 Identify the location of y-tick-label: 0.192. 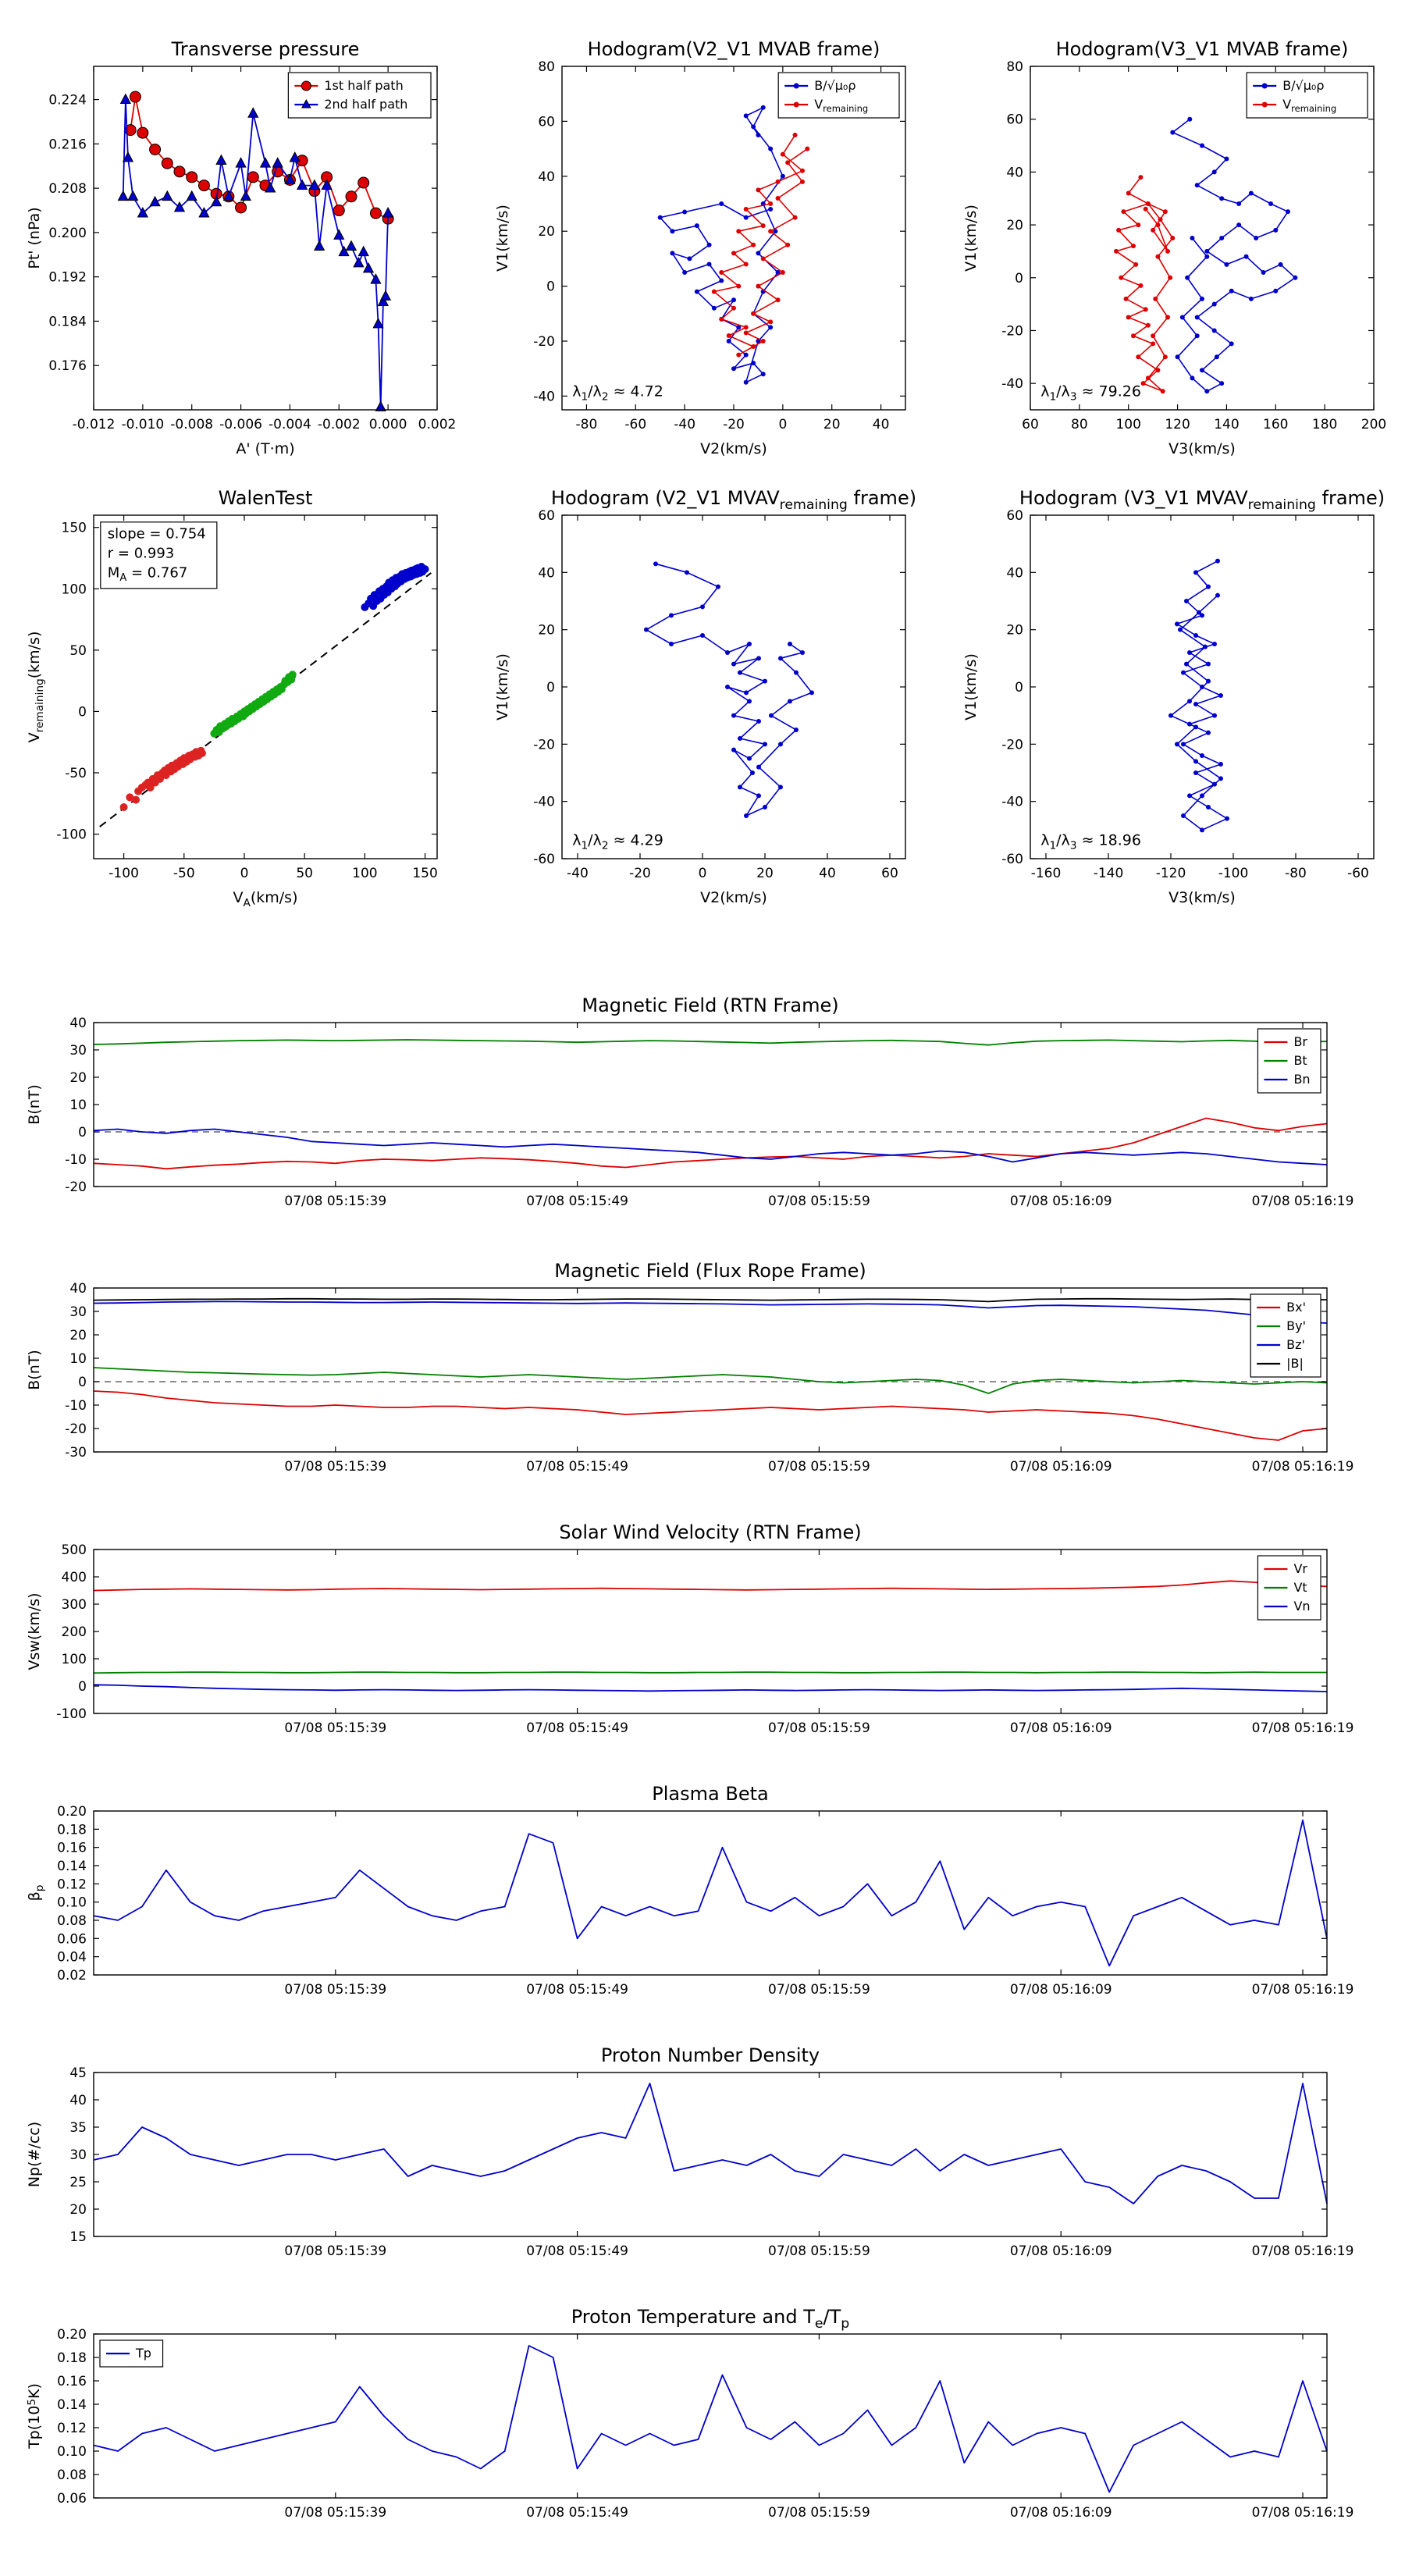
(68, 278).